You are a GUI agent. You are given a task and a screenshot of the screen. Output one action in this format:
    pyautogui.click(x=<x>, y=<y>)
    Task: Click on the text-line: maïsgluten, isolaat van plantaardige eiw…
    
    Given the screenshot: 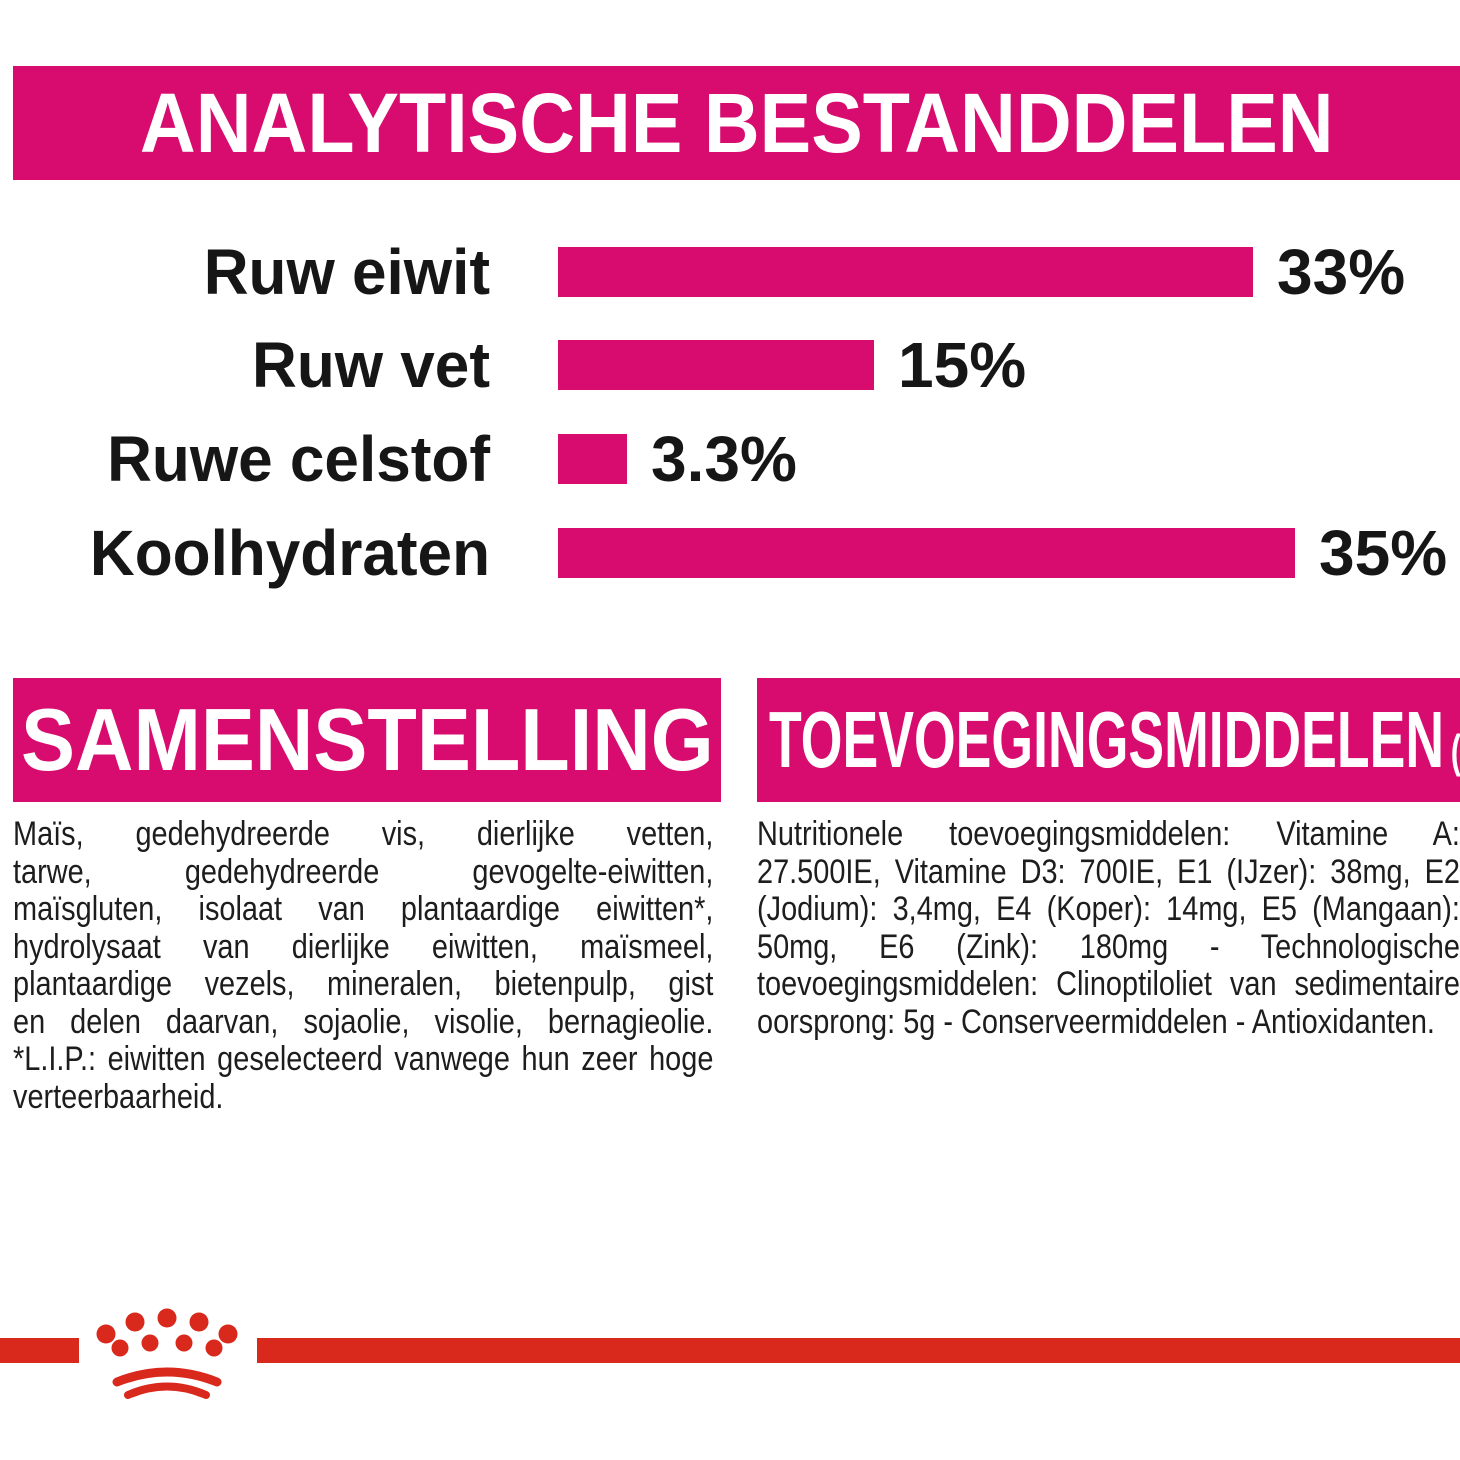 What is the action you would take?
    pyautogui.click(x=363, y=909)
    